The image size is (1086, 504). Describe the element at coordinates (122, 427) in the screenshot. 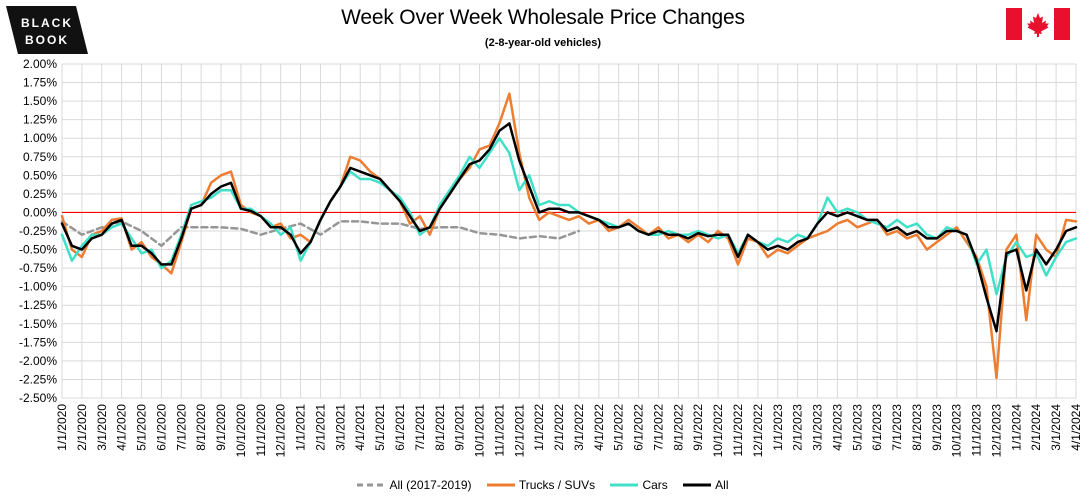

I see `x-tick-label: 4/1/2020` at that location.